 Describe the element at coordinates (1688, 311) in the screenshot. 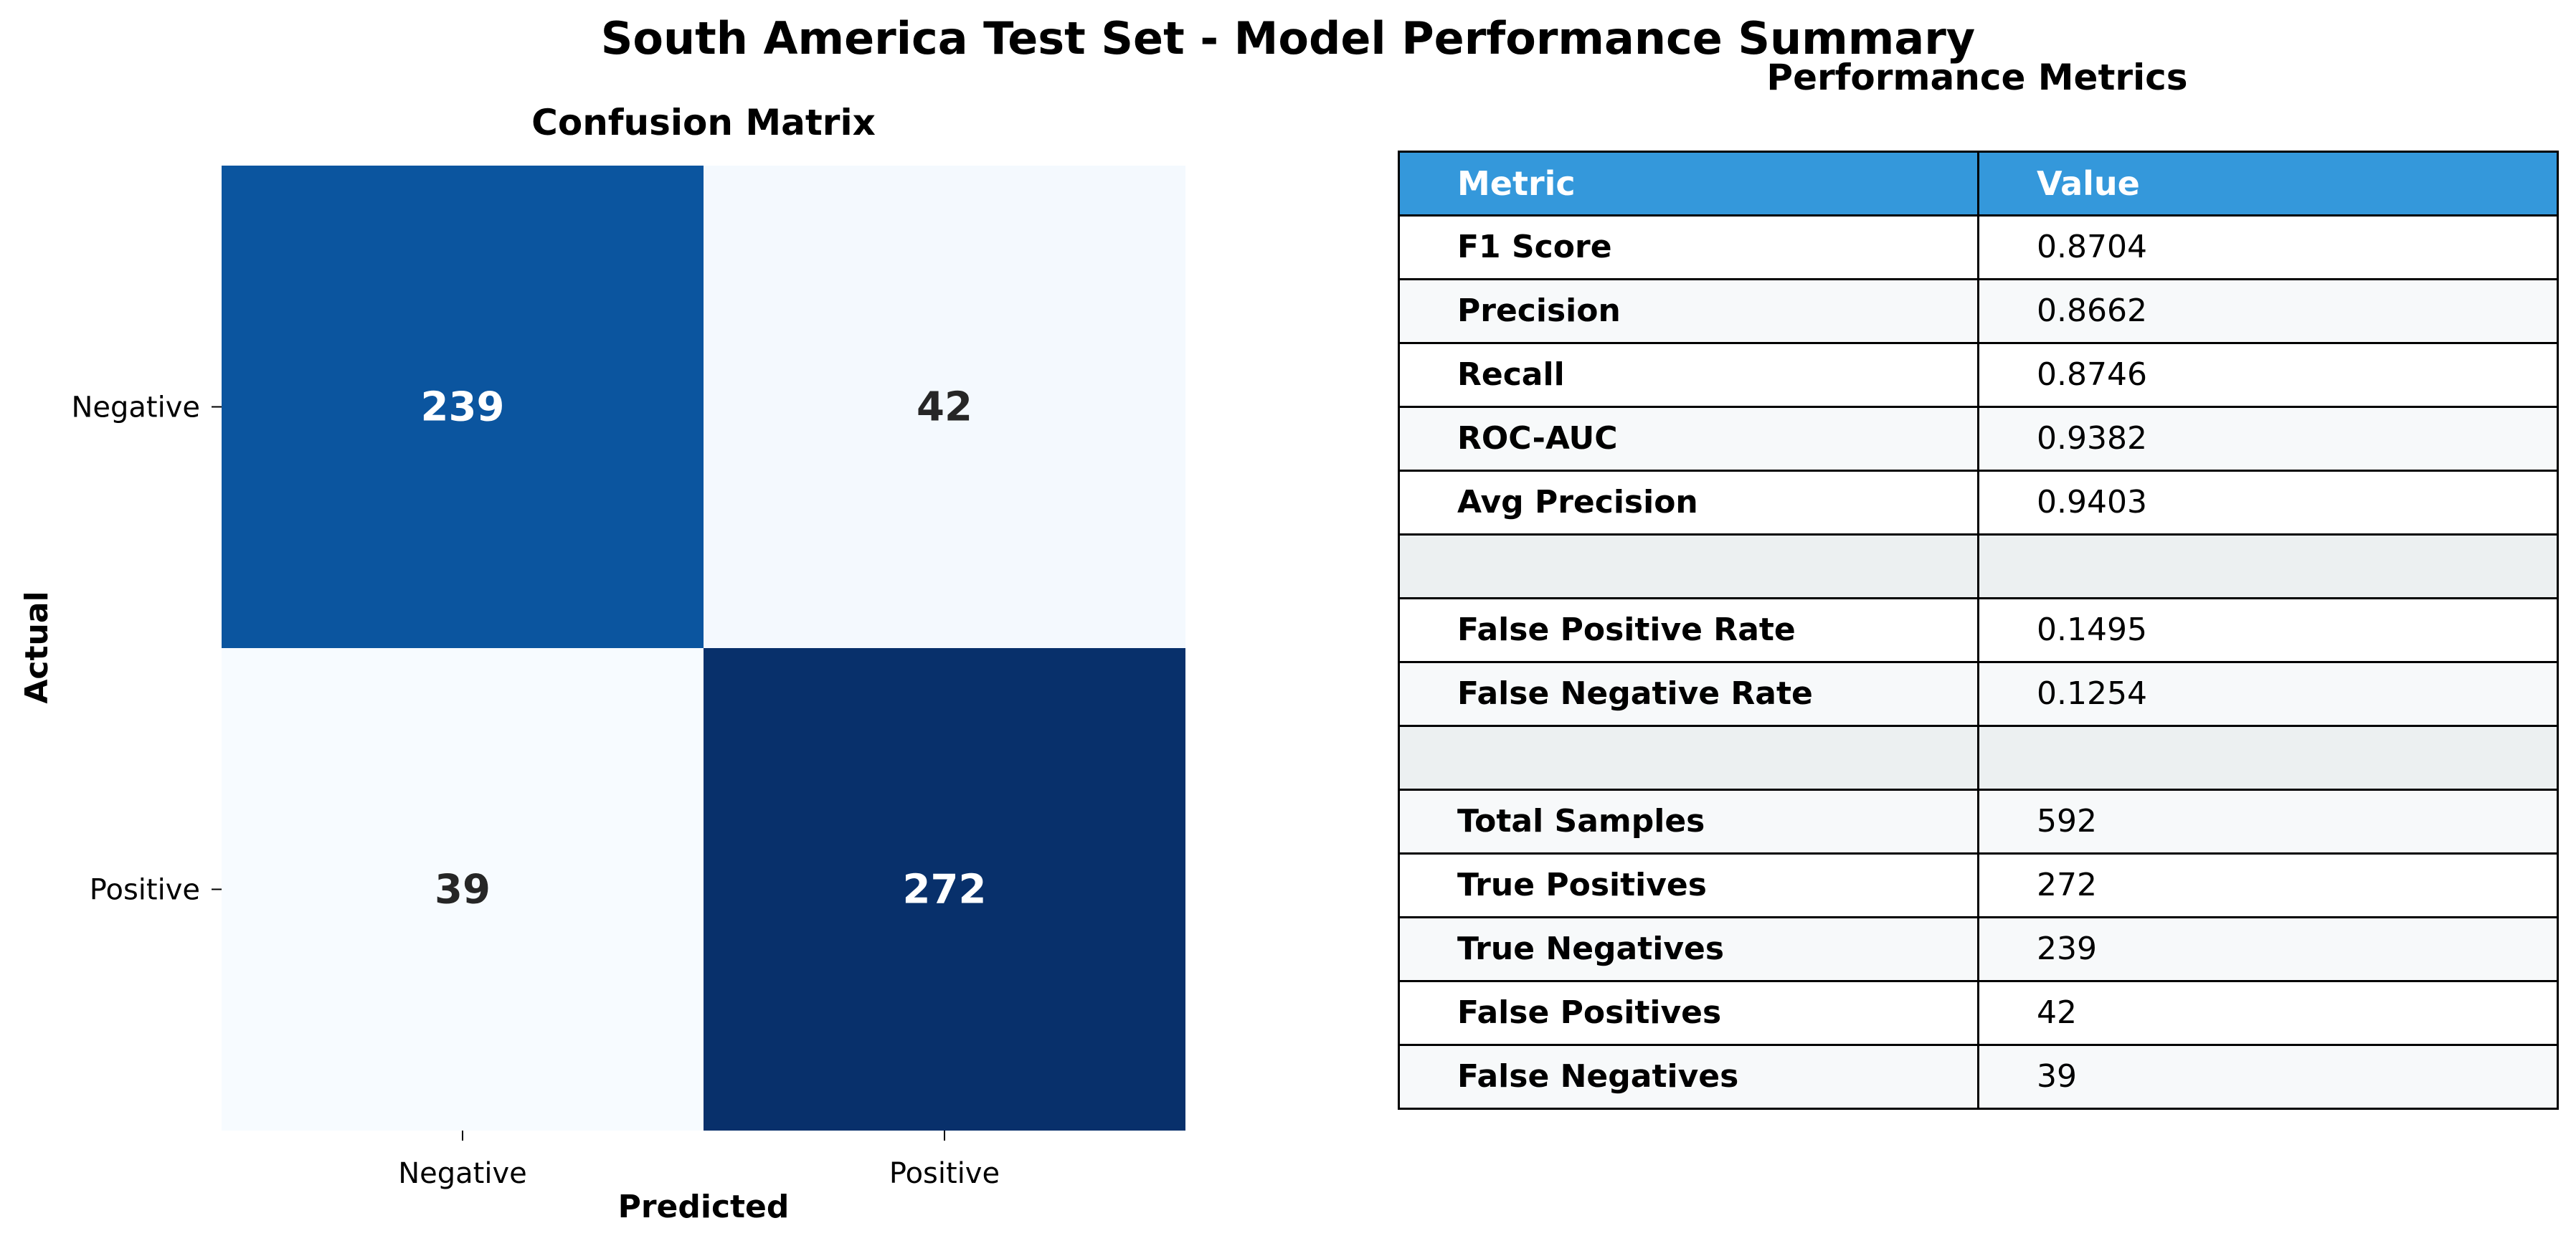

I see `metric-name-cell: Precision` at that location.